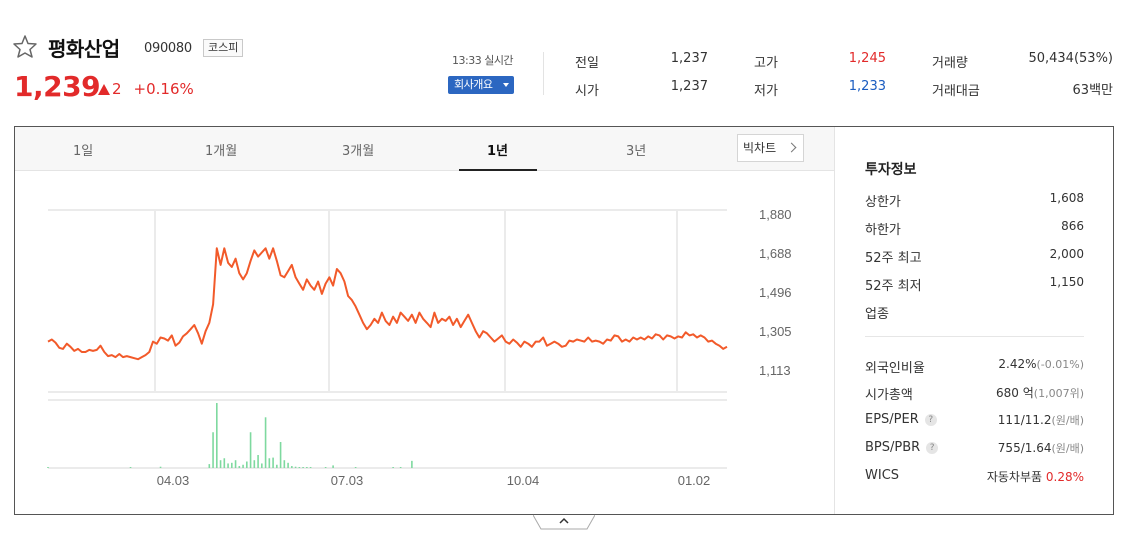  I want to click on chevron-up-icon, so click(564, 520).